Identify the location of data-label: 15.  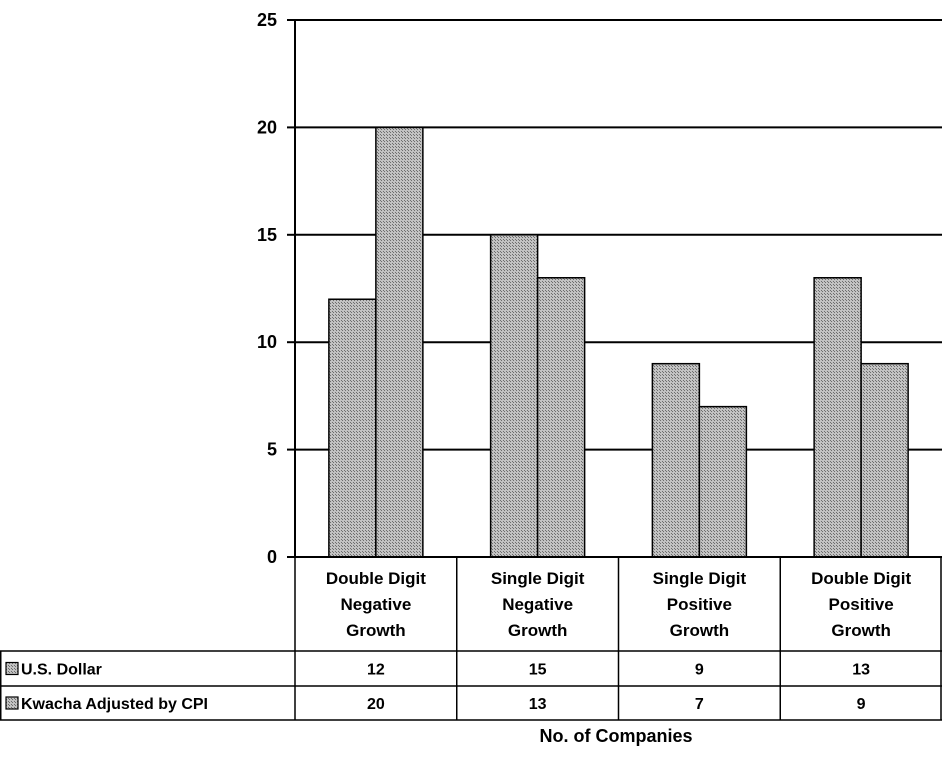
(538, 670).